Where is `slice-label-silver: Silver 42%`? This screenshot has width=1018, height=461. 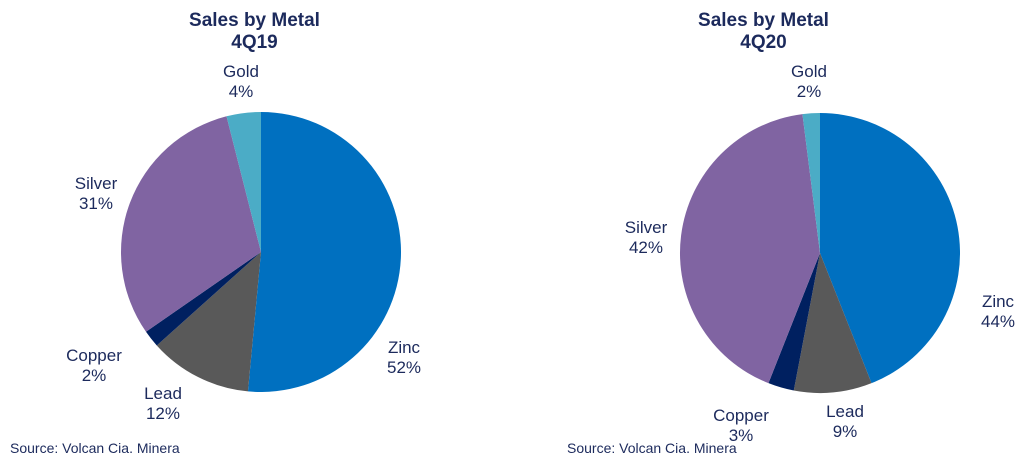 slice-label-silver: Silver 42% is located at coordinates (646, 238).